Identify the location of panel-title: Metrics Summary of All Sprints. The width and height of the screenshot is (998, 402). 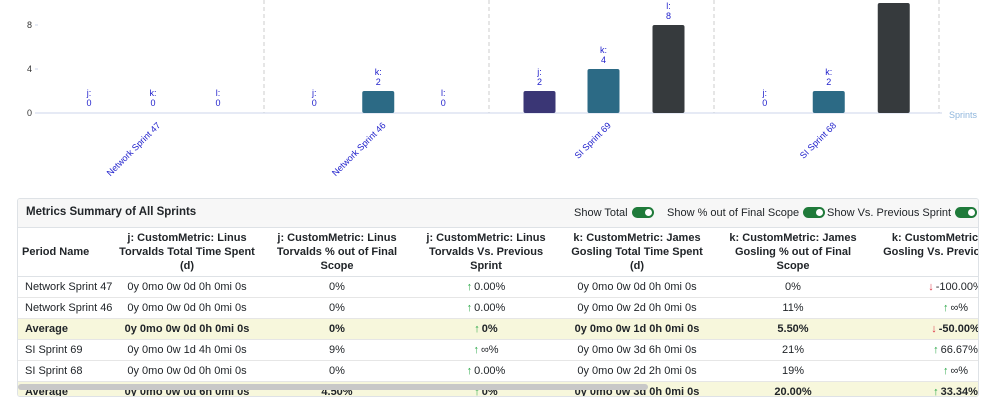
(111, 212).